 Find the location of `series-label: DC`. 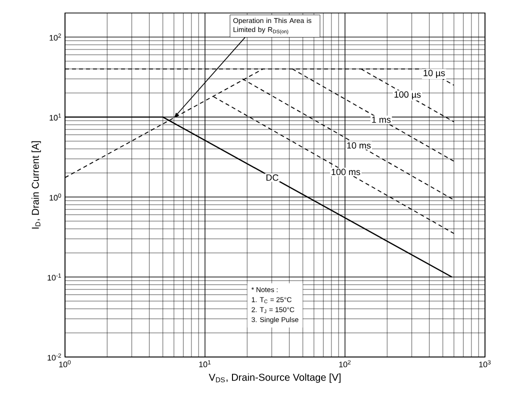

series-label: DC is located at coordinates (272, 177).